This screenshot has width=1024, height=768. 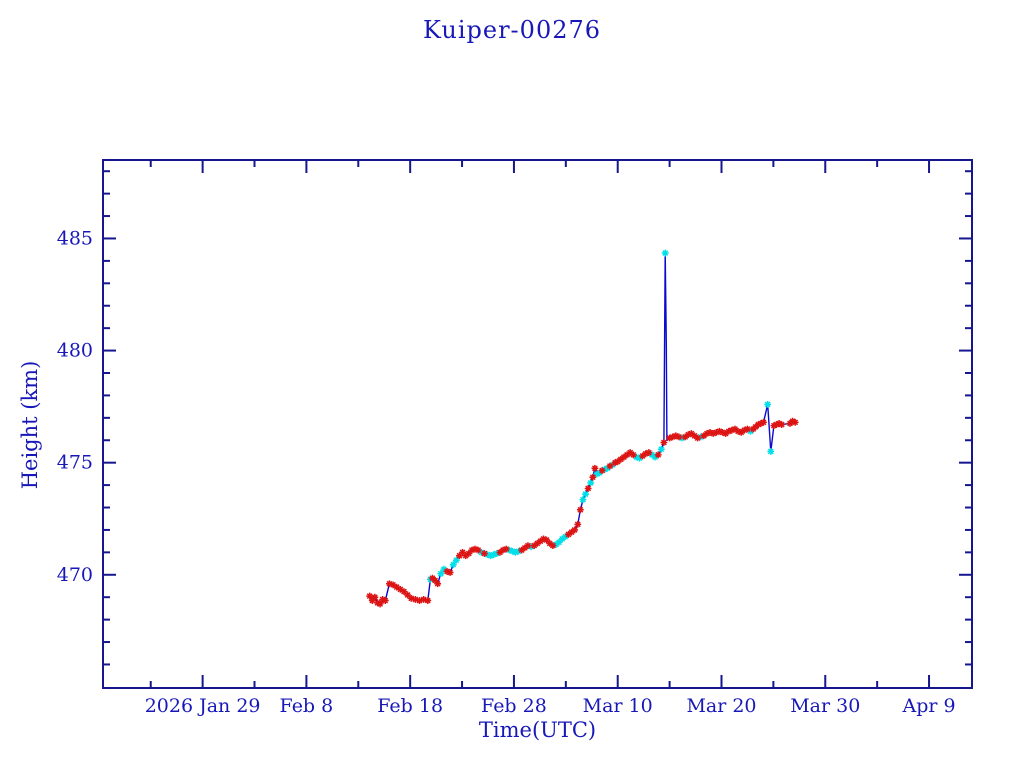 What do you see at coordinates (537, 730) in the screenshot?
I see `x-axis-title: Time(UTC)` at bounding box center [537, 730].